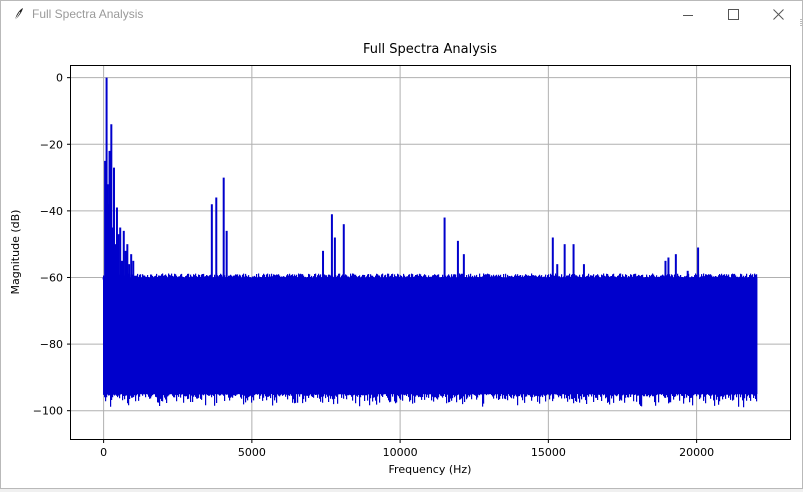 The height and width of the screenshot is (492, 803). What do you see at coordinates (88, 14) in the screenshot?
I see `window-title: Full Spectra Analysis` at bounding box center [88, 14].